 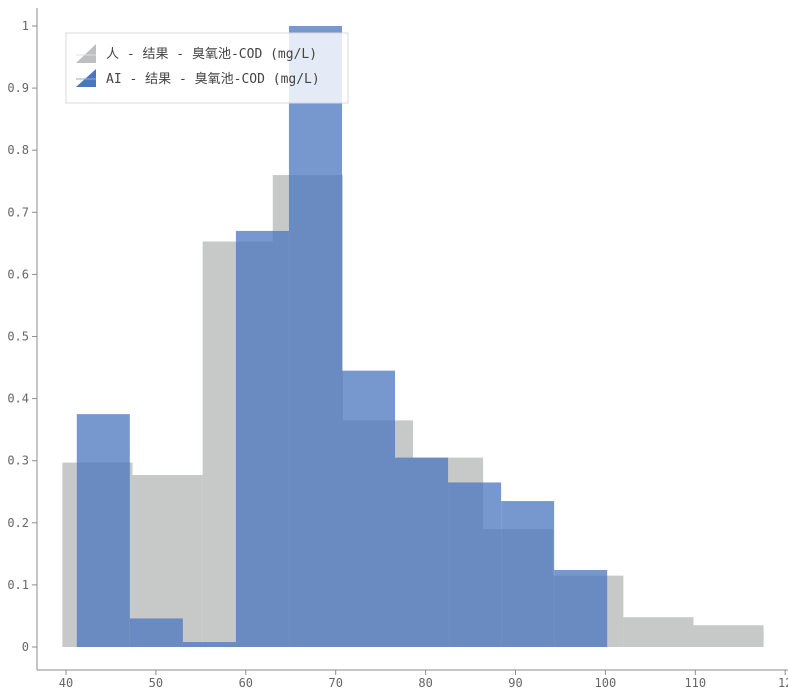 I want to click on x-axis-ticks: 40 50 60 70 80 90 100 110 12, so click(x=423, y=680).